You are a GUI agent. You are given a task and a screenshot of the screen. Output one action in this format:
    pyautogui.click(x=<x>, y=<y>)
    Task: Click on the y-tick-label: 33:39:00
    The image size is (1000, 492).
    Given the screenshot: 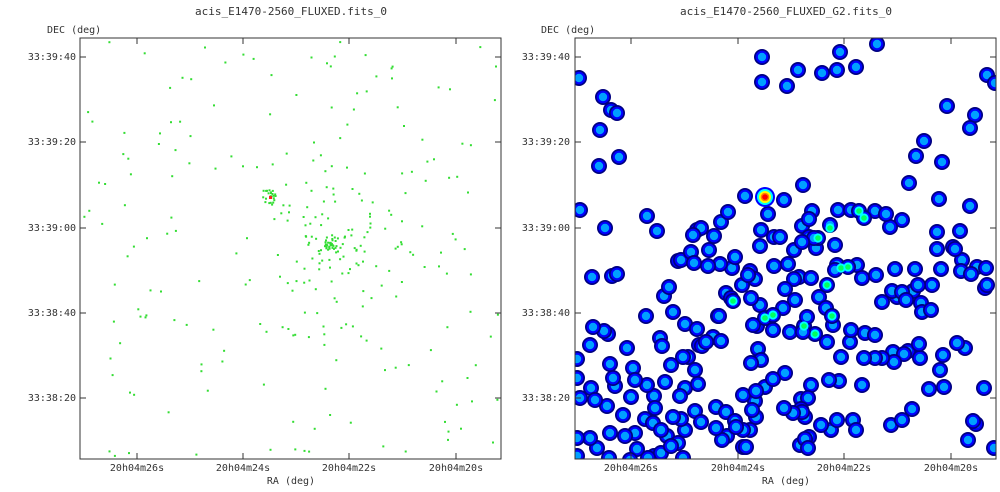 What is the action you would take?
    pyautogui.click(x=546, y=228)
    